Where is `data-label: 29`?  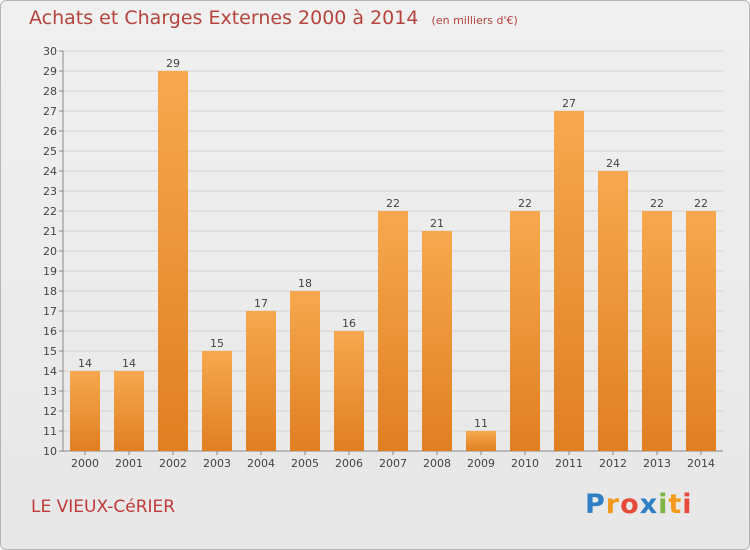
data-label: 29 is located at coordinates (173, 63).